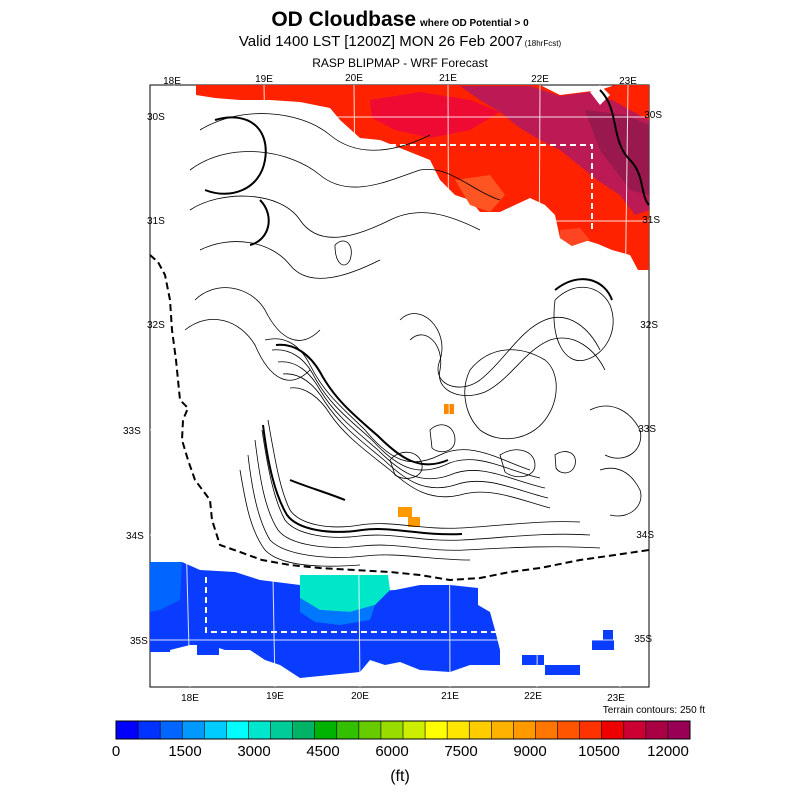  I want to click on bottom-lon-label: 19E, so click(275, 696).